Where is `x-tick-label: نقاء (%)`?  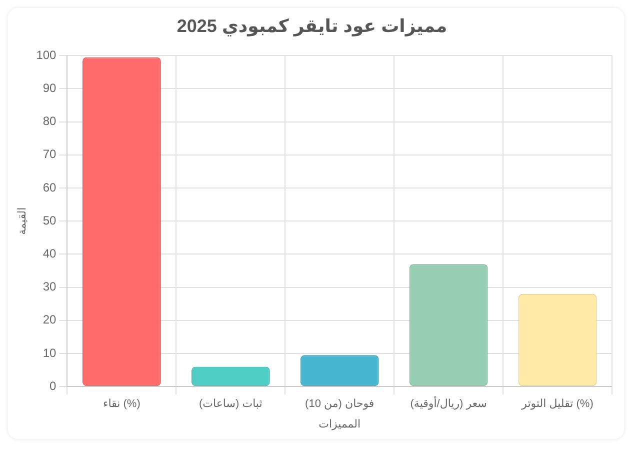
x-tick-label: نقاء (%) is located at coordinates (121, 404).